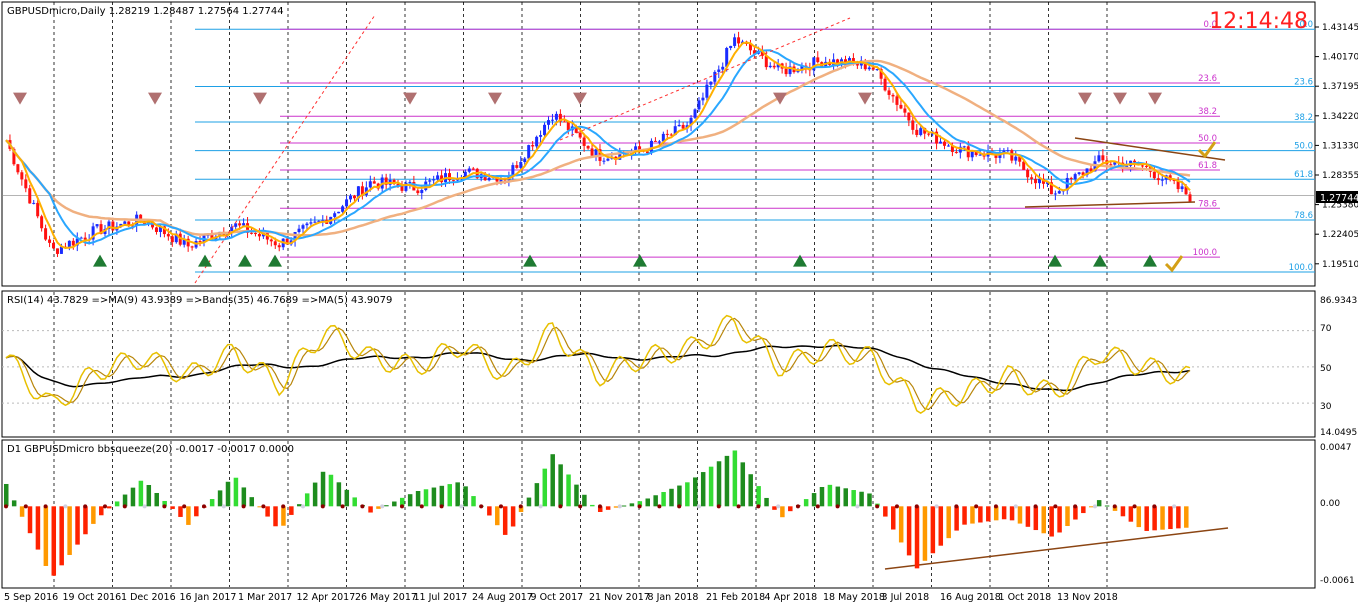 The width and height of the screenshot is (1358, 608). What do you see at coordinates (1303, 82) in the screenshot?
I see `fib-blue-label: 23.6` at bounding box center [1303, 82].